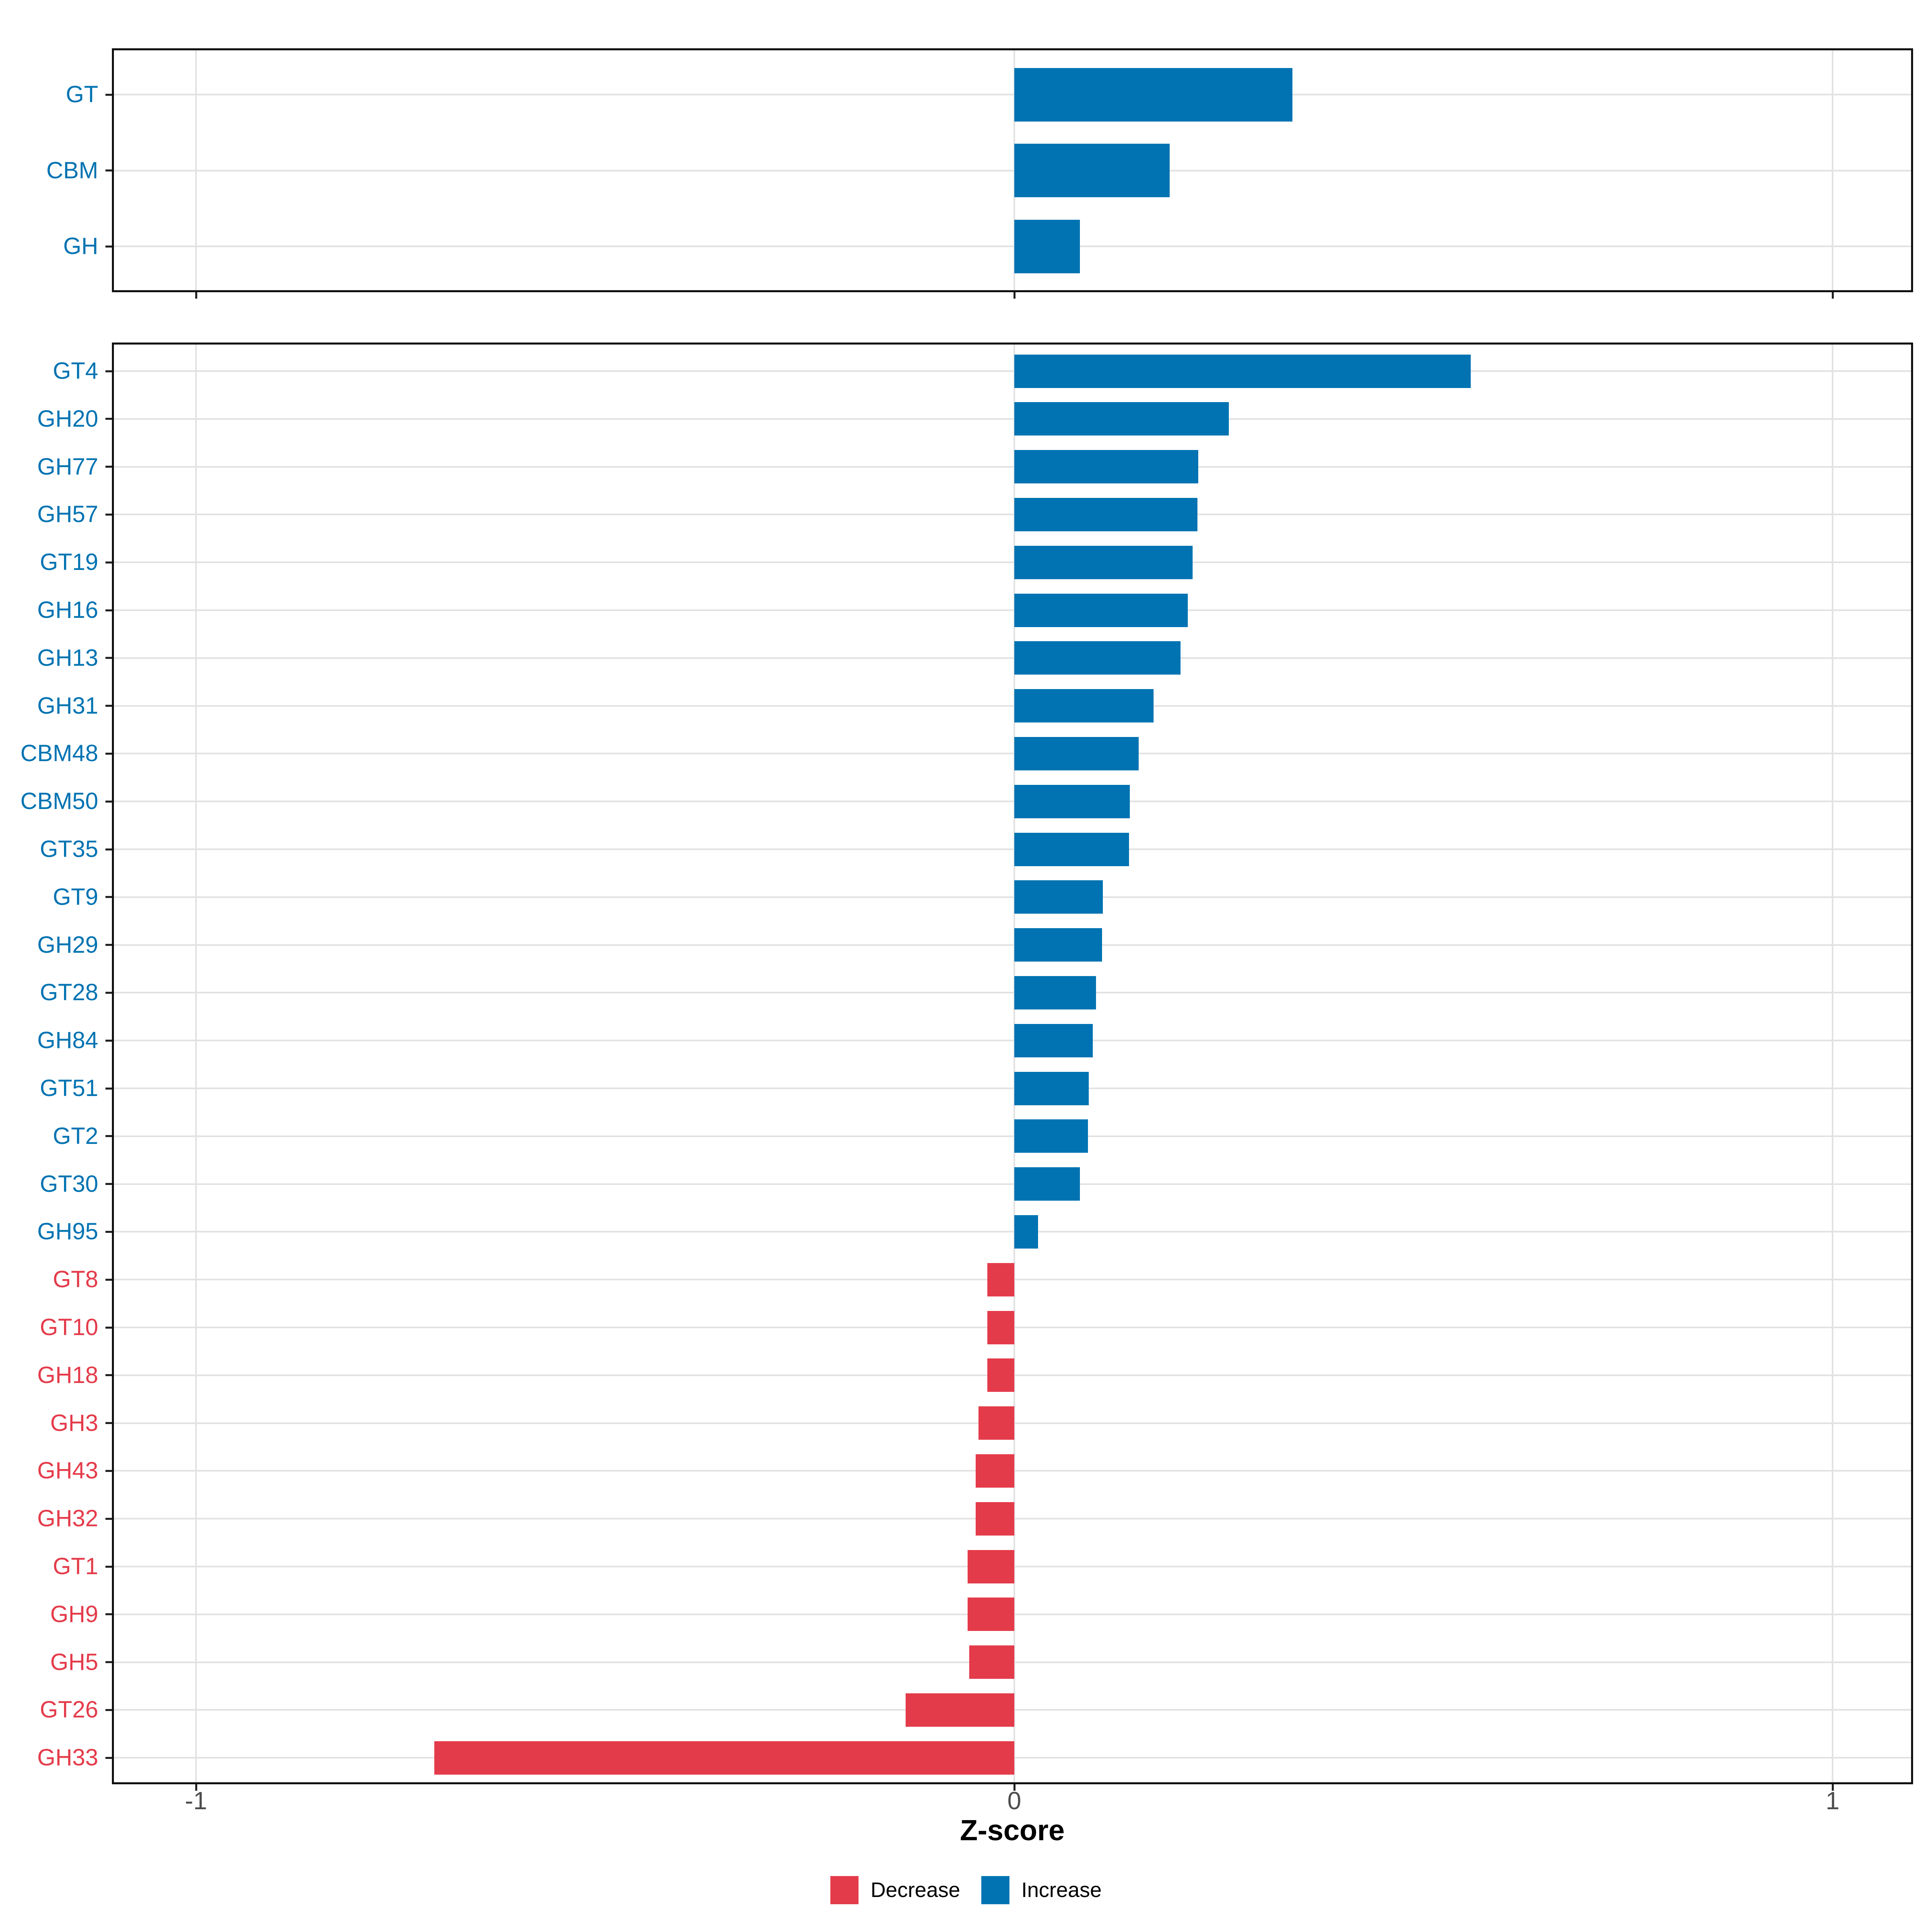  I want to click on bar-GT2, so click(1051, 1136).